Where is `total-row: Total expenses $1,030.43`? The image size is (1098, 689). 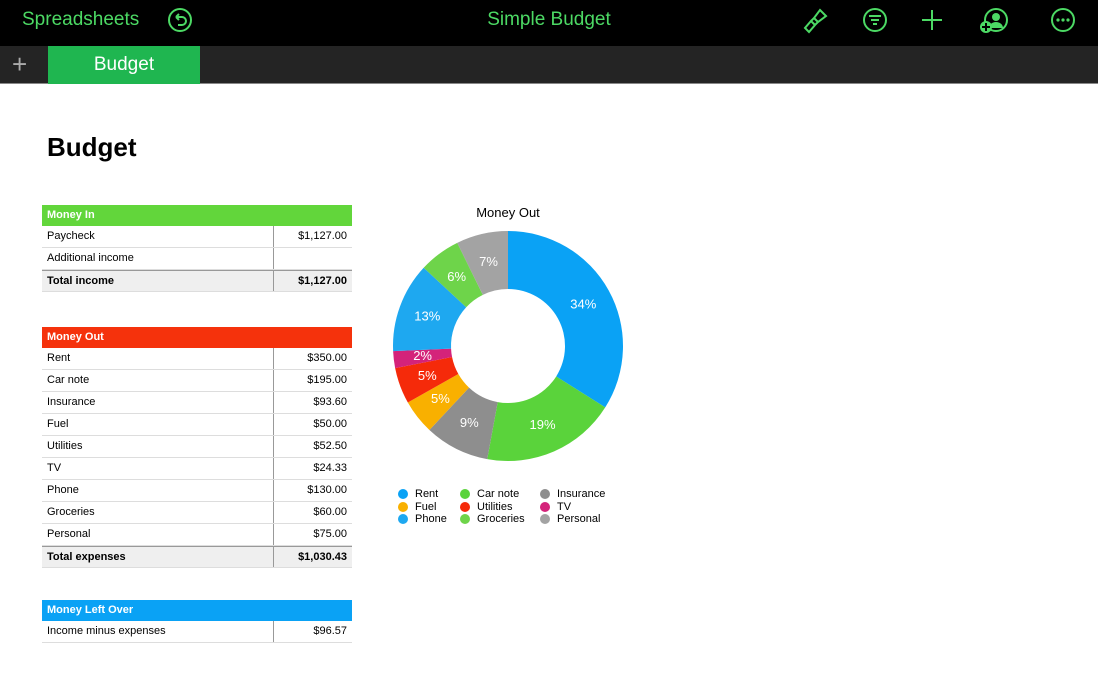 total-row: Total expenses $1,030.43 is located at coordinates (197, 557).